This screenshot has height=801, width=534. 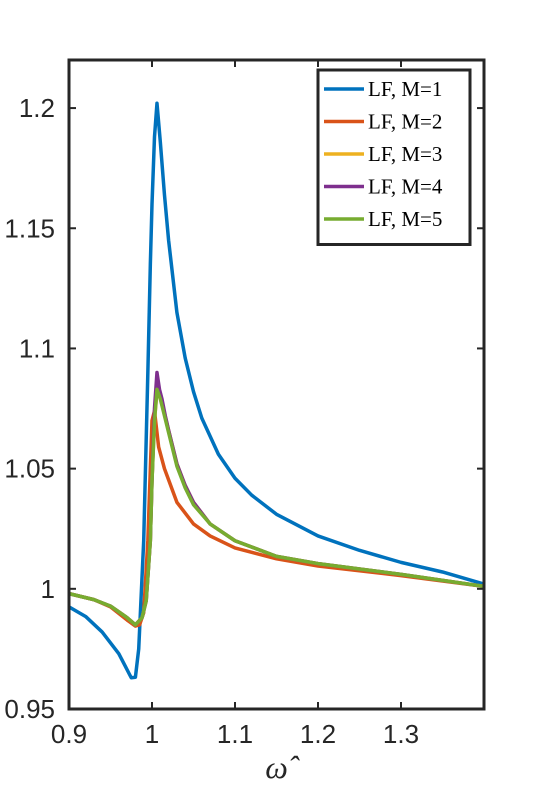 What do you see at coordinates (29, 709) in the screenshot?
I see `y-tick-label: 0.95` at bounding box center [29, 709].